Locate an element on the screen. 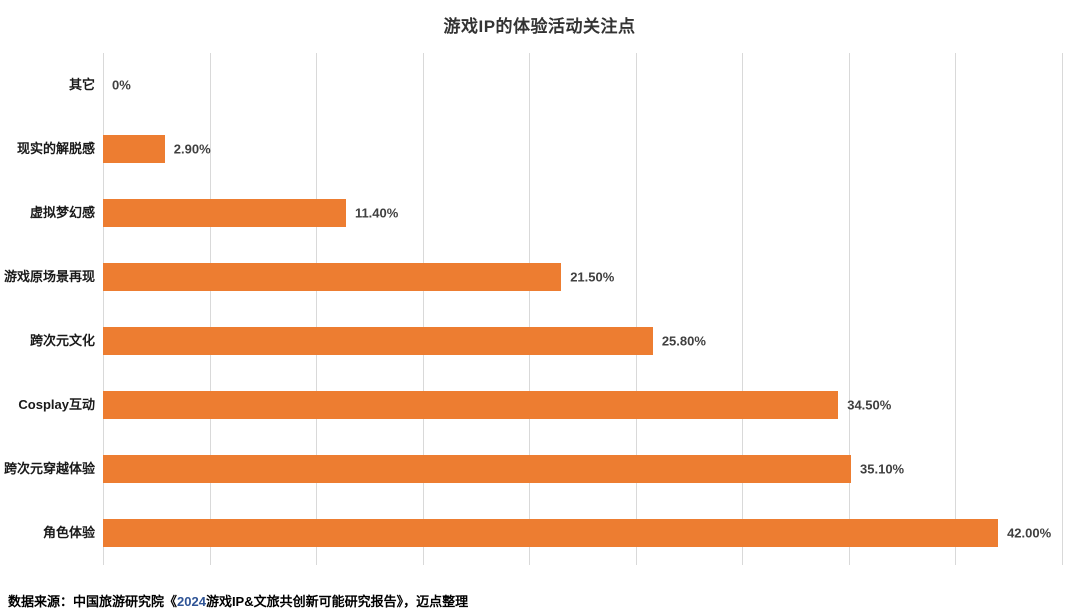  category-label: 角色体验 is located at coordinates (68, 532).